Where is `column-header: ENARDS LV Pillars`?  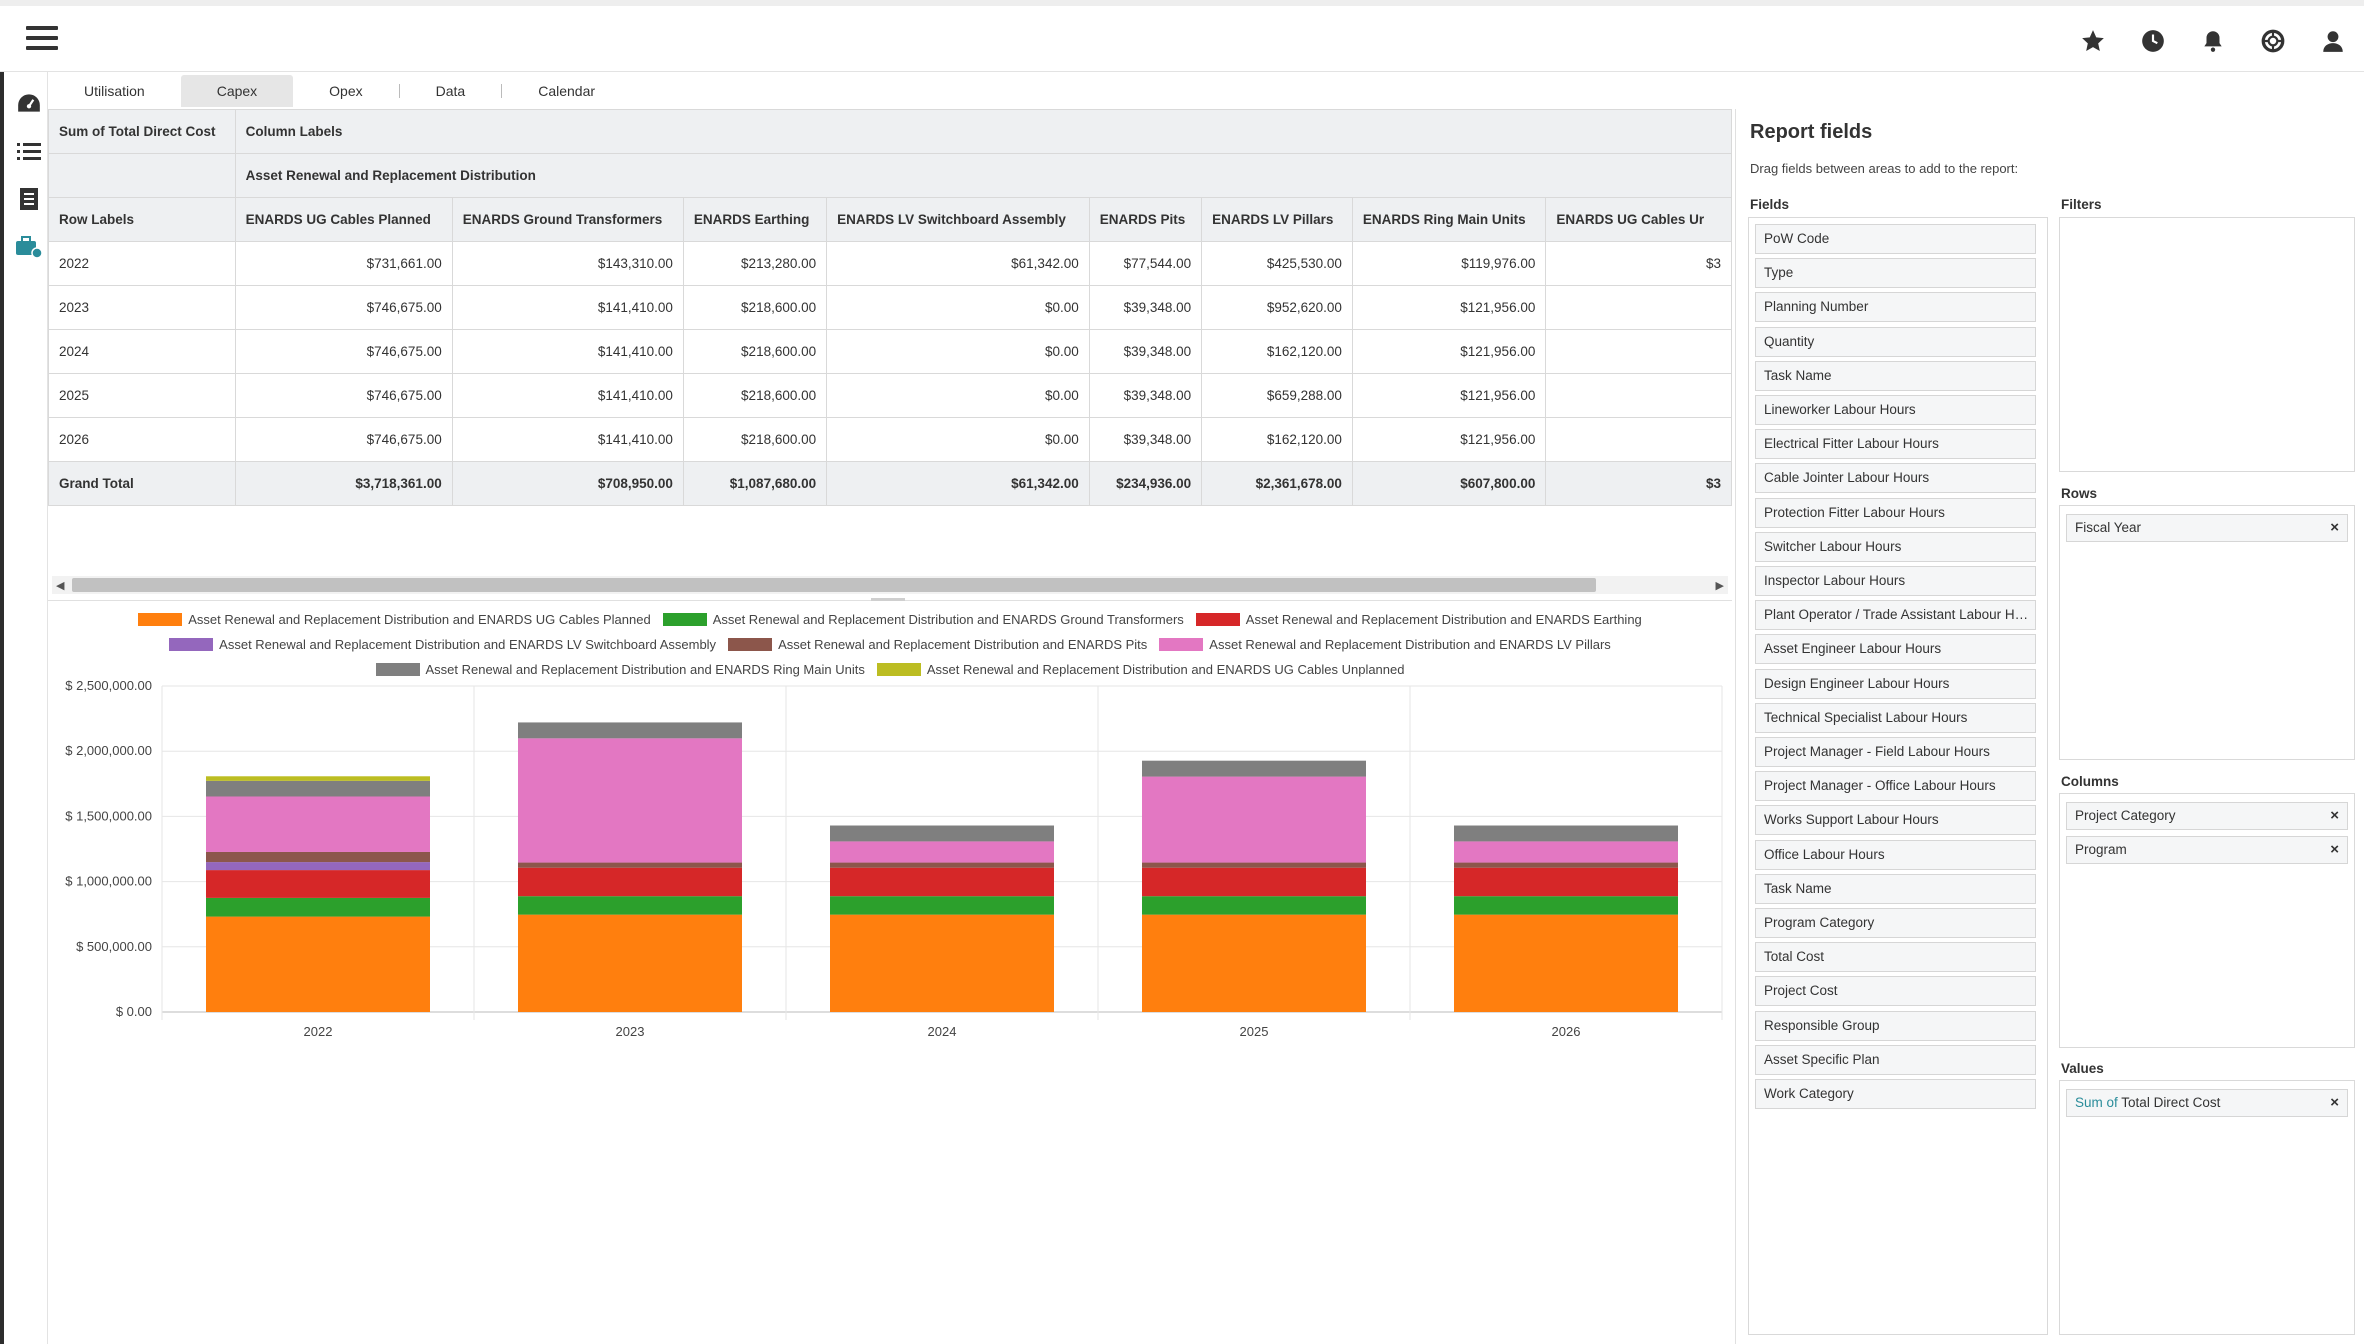
column-header: ENARDS LV Pillars is located at coordinates (1277, 219).